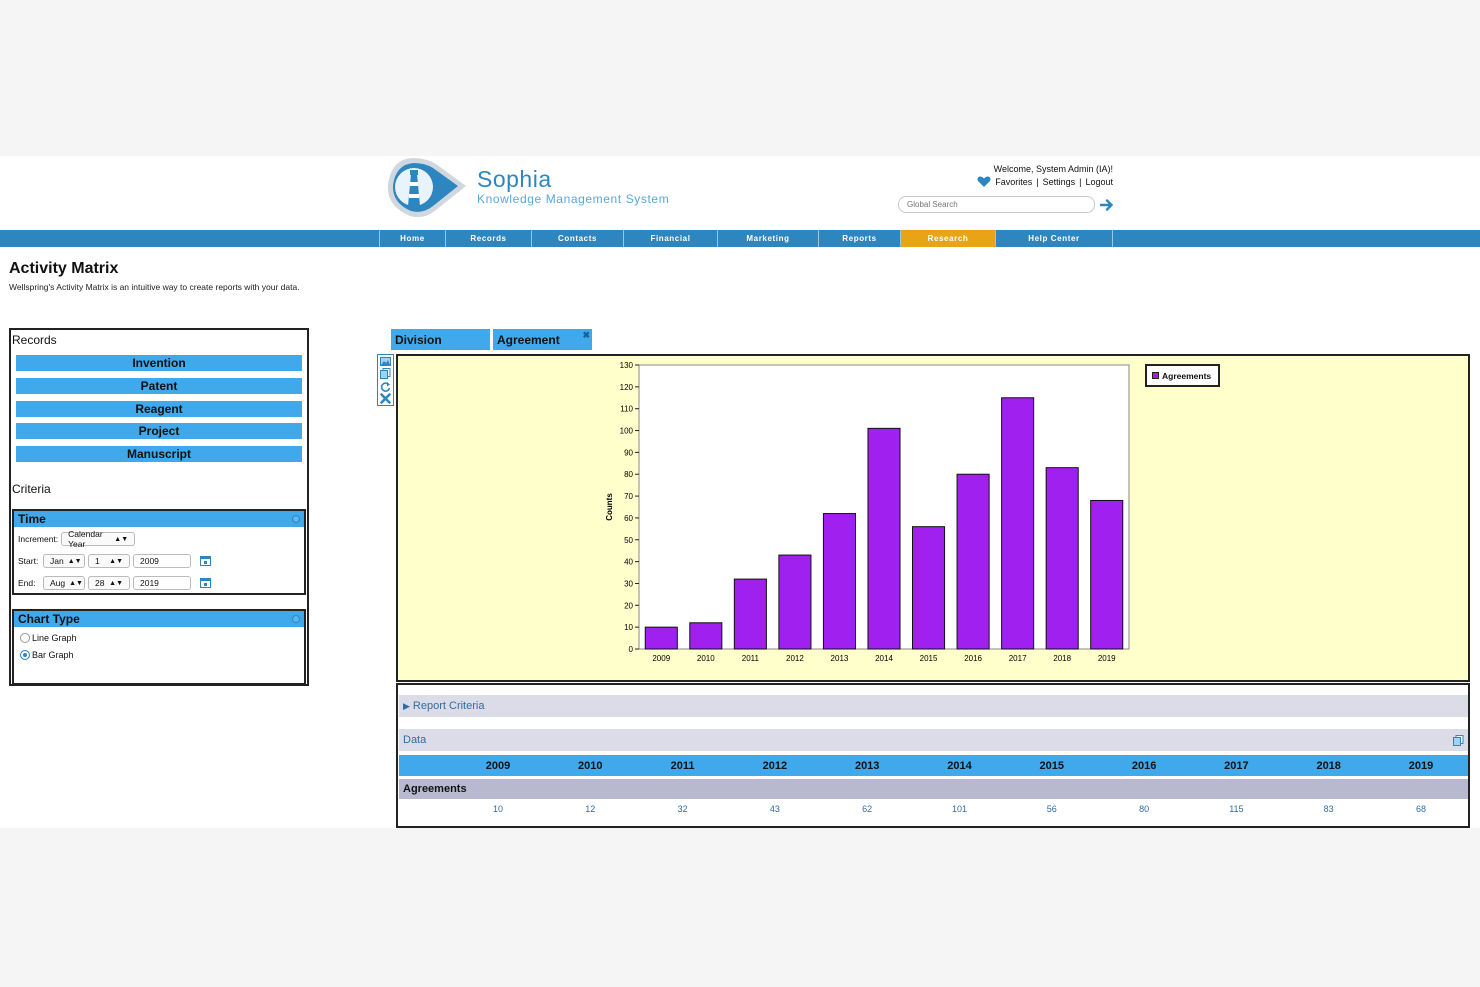  What do you see at coordinates (628, 452) in the screenshot?
I see `y-tick-label: 90` at bounding box center [628, 452].